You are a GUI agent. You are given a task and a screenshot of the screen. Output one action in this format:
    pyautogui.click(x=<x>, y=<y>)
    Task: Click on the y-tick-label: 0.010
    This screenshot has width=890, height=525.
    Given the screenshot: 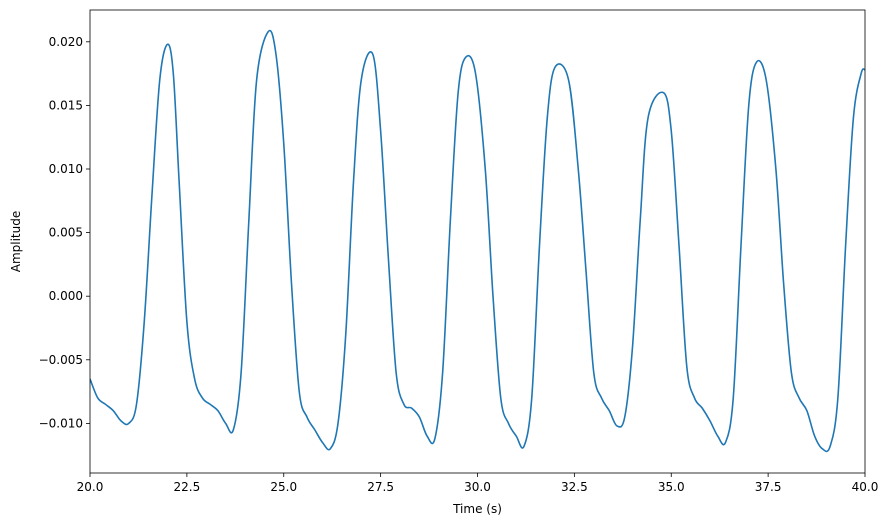 What is the action you would take?
    pyautogui.click(x=66, y=169)
    